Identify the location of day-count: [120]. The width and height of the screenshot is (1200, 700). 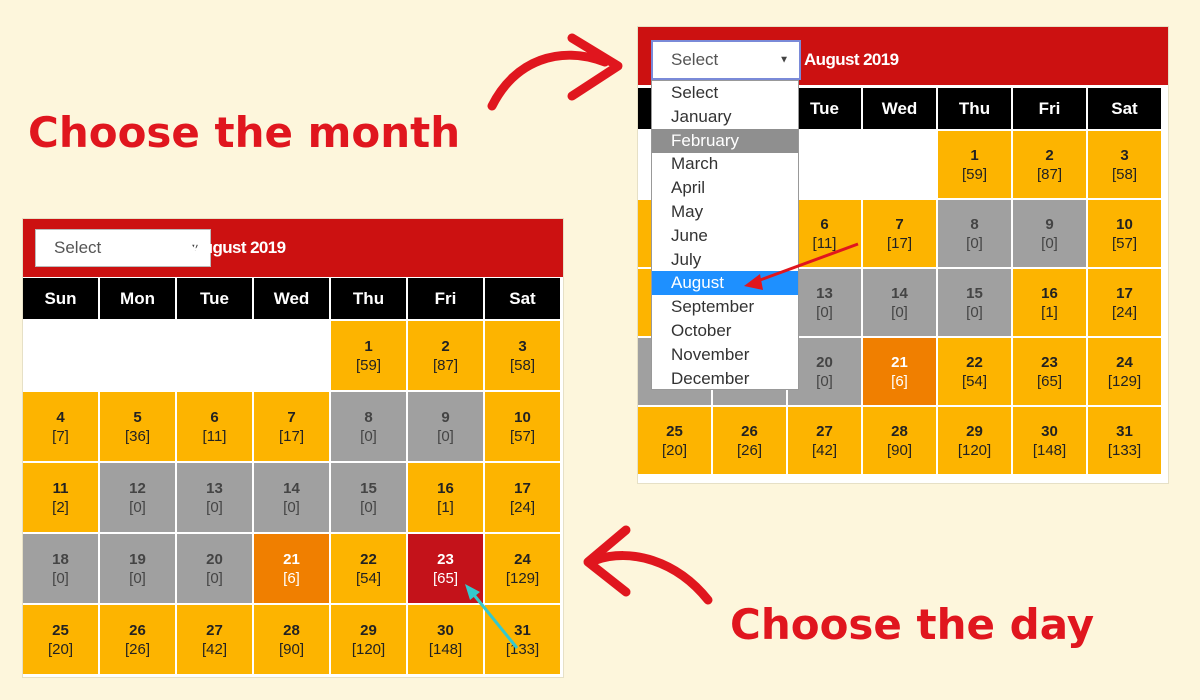
(974, 450).